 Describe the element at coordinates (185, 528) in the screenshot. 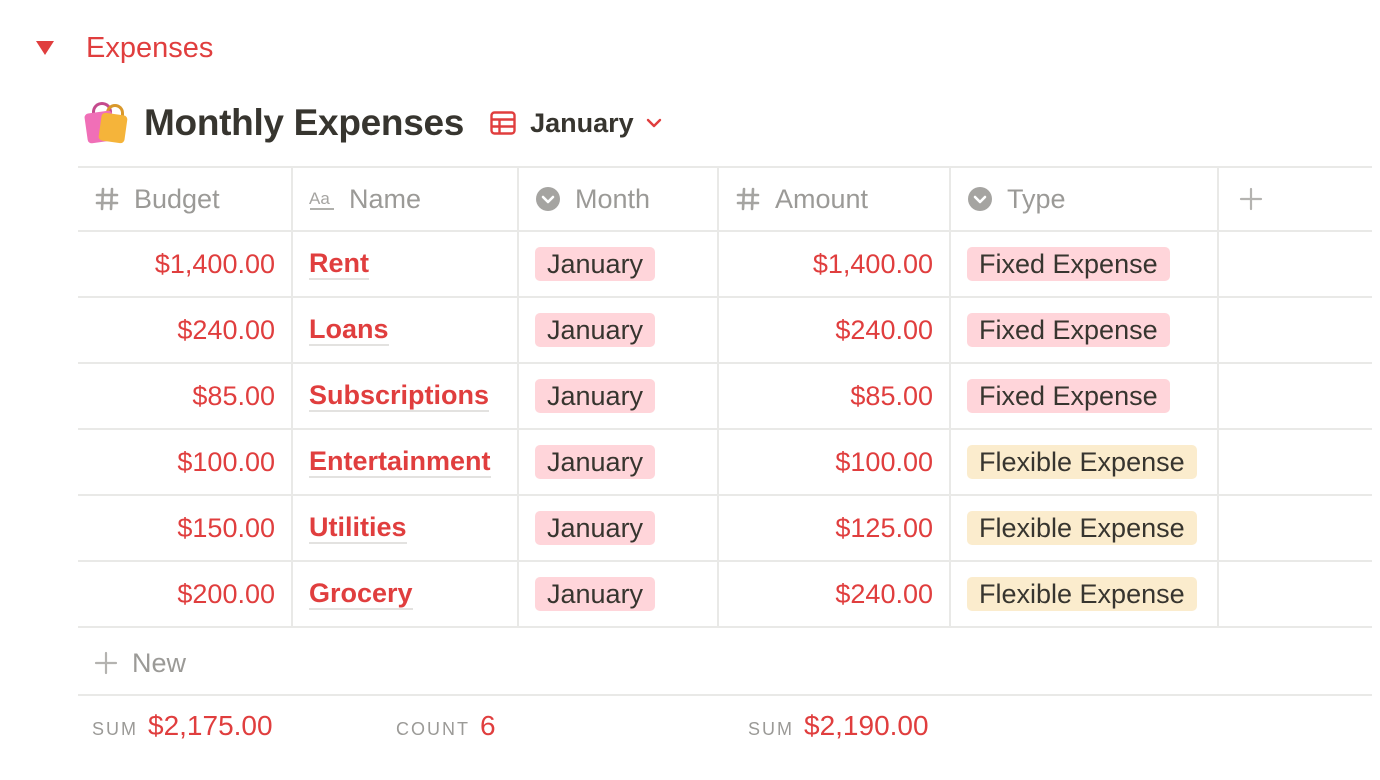

I see `budget-cell: $150.00` at that location.